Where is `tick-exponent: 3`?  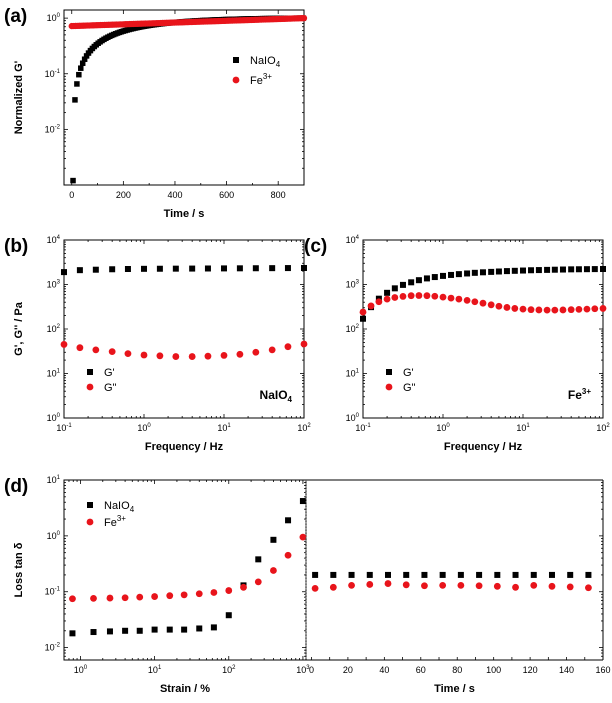
tick-exponent: 3 is located at coordinates (59, 283).